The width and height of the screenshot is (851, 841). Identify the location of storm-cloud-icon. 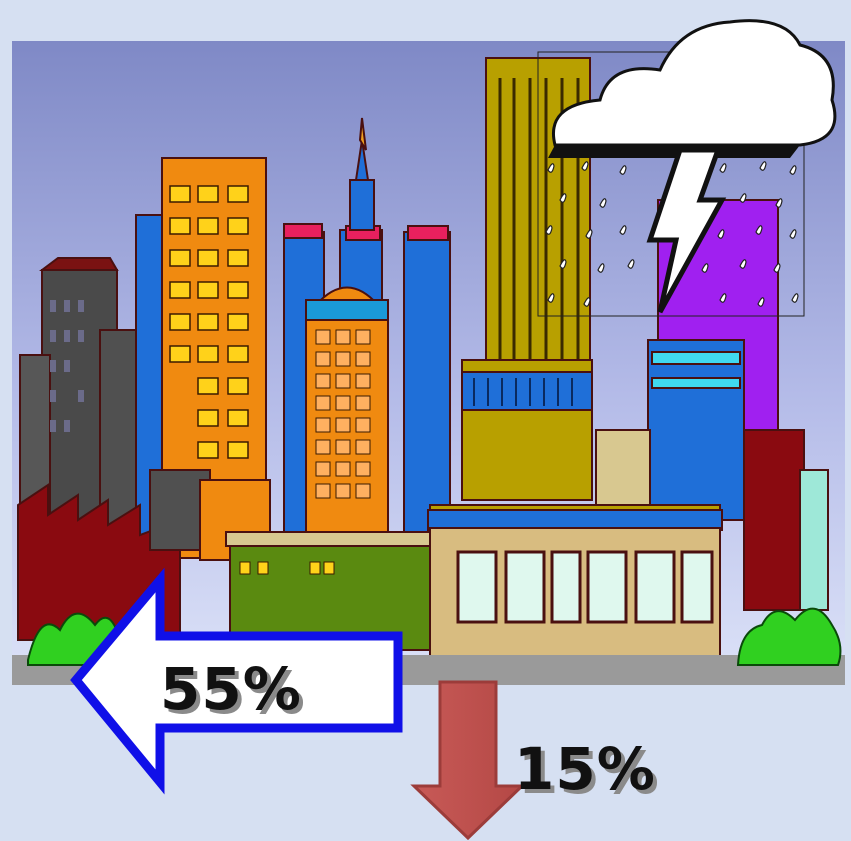
(687, 168).